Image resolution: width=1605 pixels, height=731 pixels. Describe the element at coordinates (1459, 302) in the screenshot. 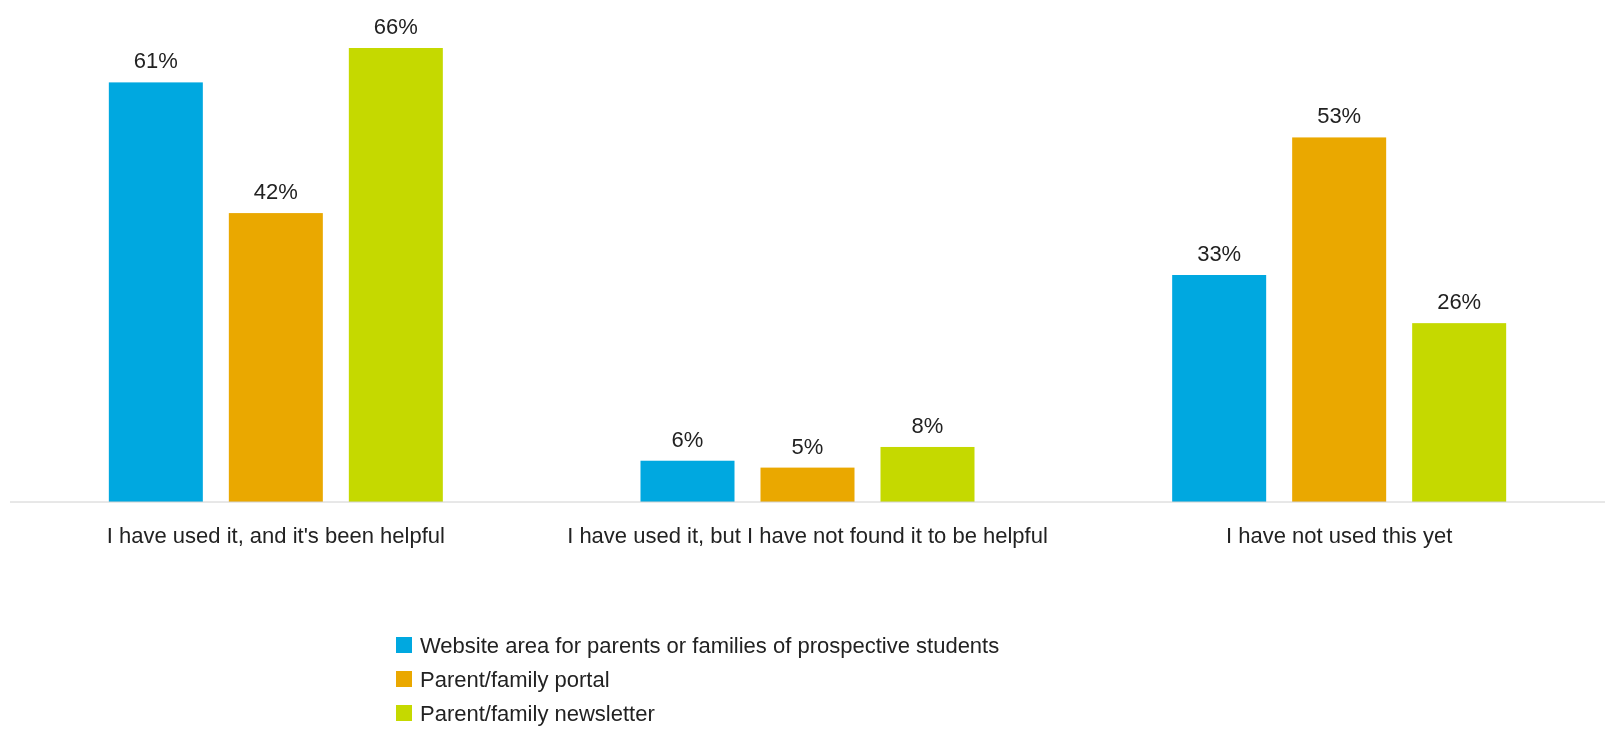

I see `data-label: 26%` at that location.